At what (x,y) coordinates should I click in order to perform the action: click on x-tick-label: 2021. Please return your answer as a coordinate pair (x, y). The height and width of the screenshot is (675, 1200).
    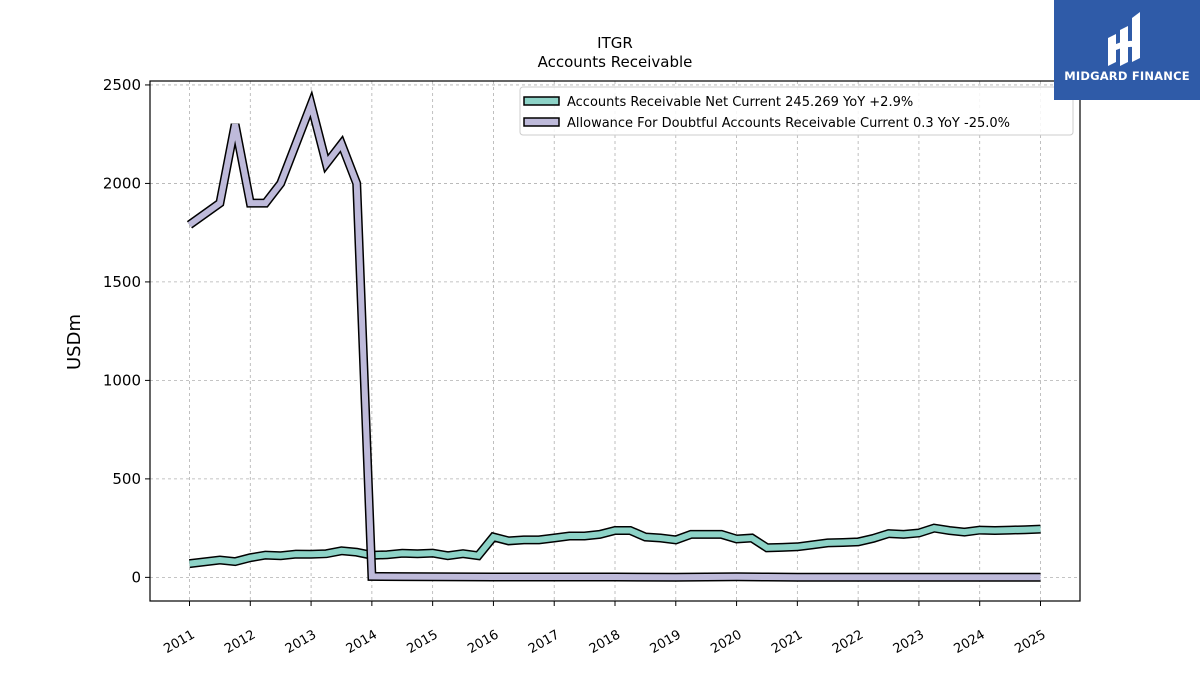
    Looking at the image, I should click on (787, 642).